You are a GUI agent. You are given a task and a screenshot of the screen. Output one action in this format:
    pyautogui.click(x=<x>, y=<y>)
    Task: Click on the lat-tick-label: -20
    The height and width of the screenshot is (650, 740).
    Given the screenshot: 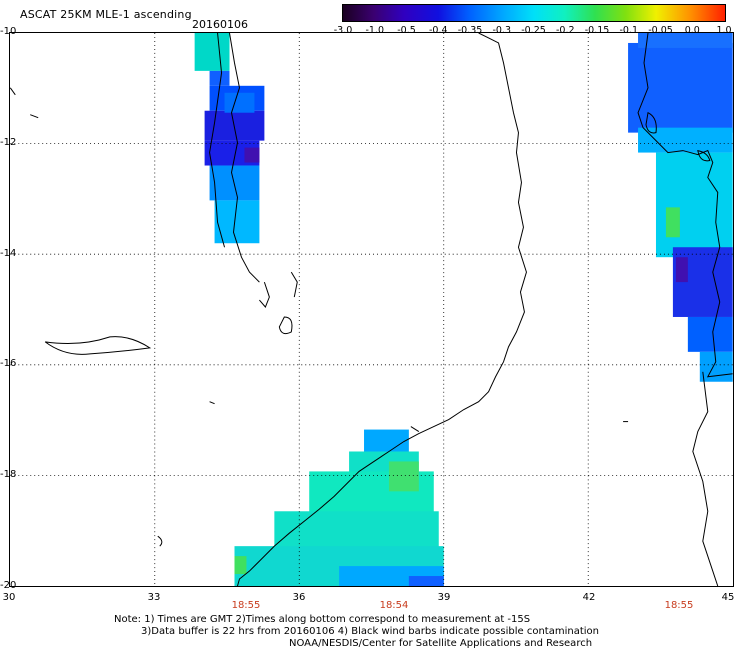 What is the action you would take?
    pyautogui.click(x=8, y=585)
    